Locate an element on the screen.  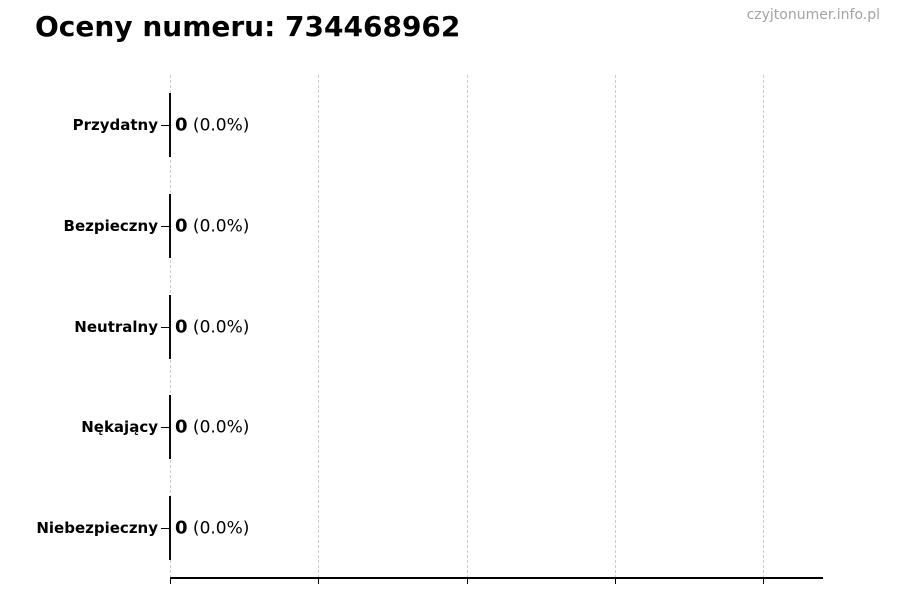
category-label: Nękający is located at coordinates (119, 427).